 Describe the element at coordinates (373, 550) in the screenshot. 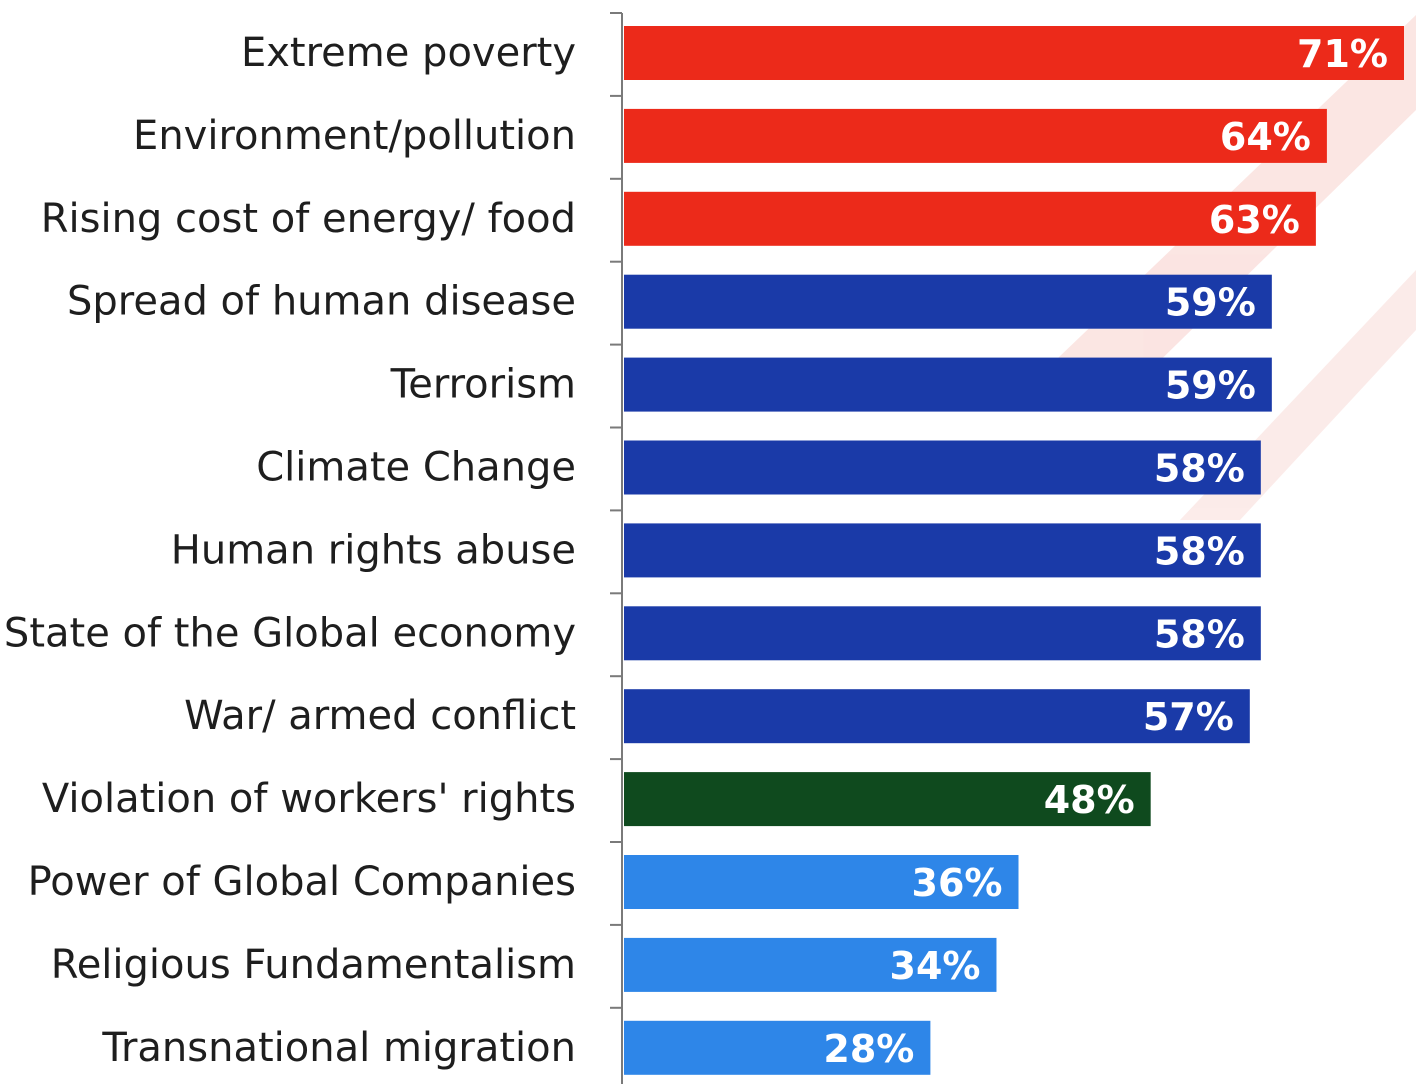

I see `category-label: Human rights abuse` at that location.